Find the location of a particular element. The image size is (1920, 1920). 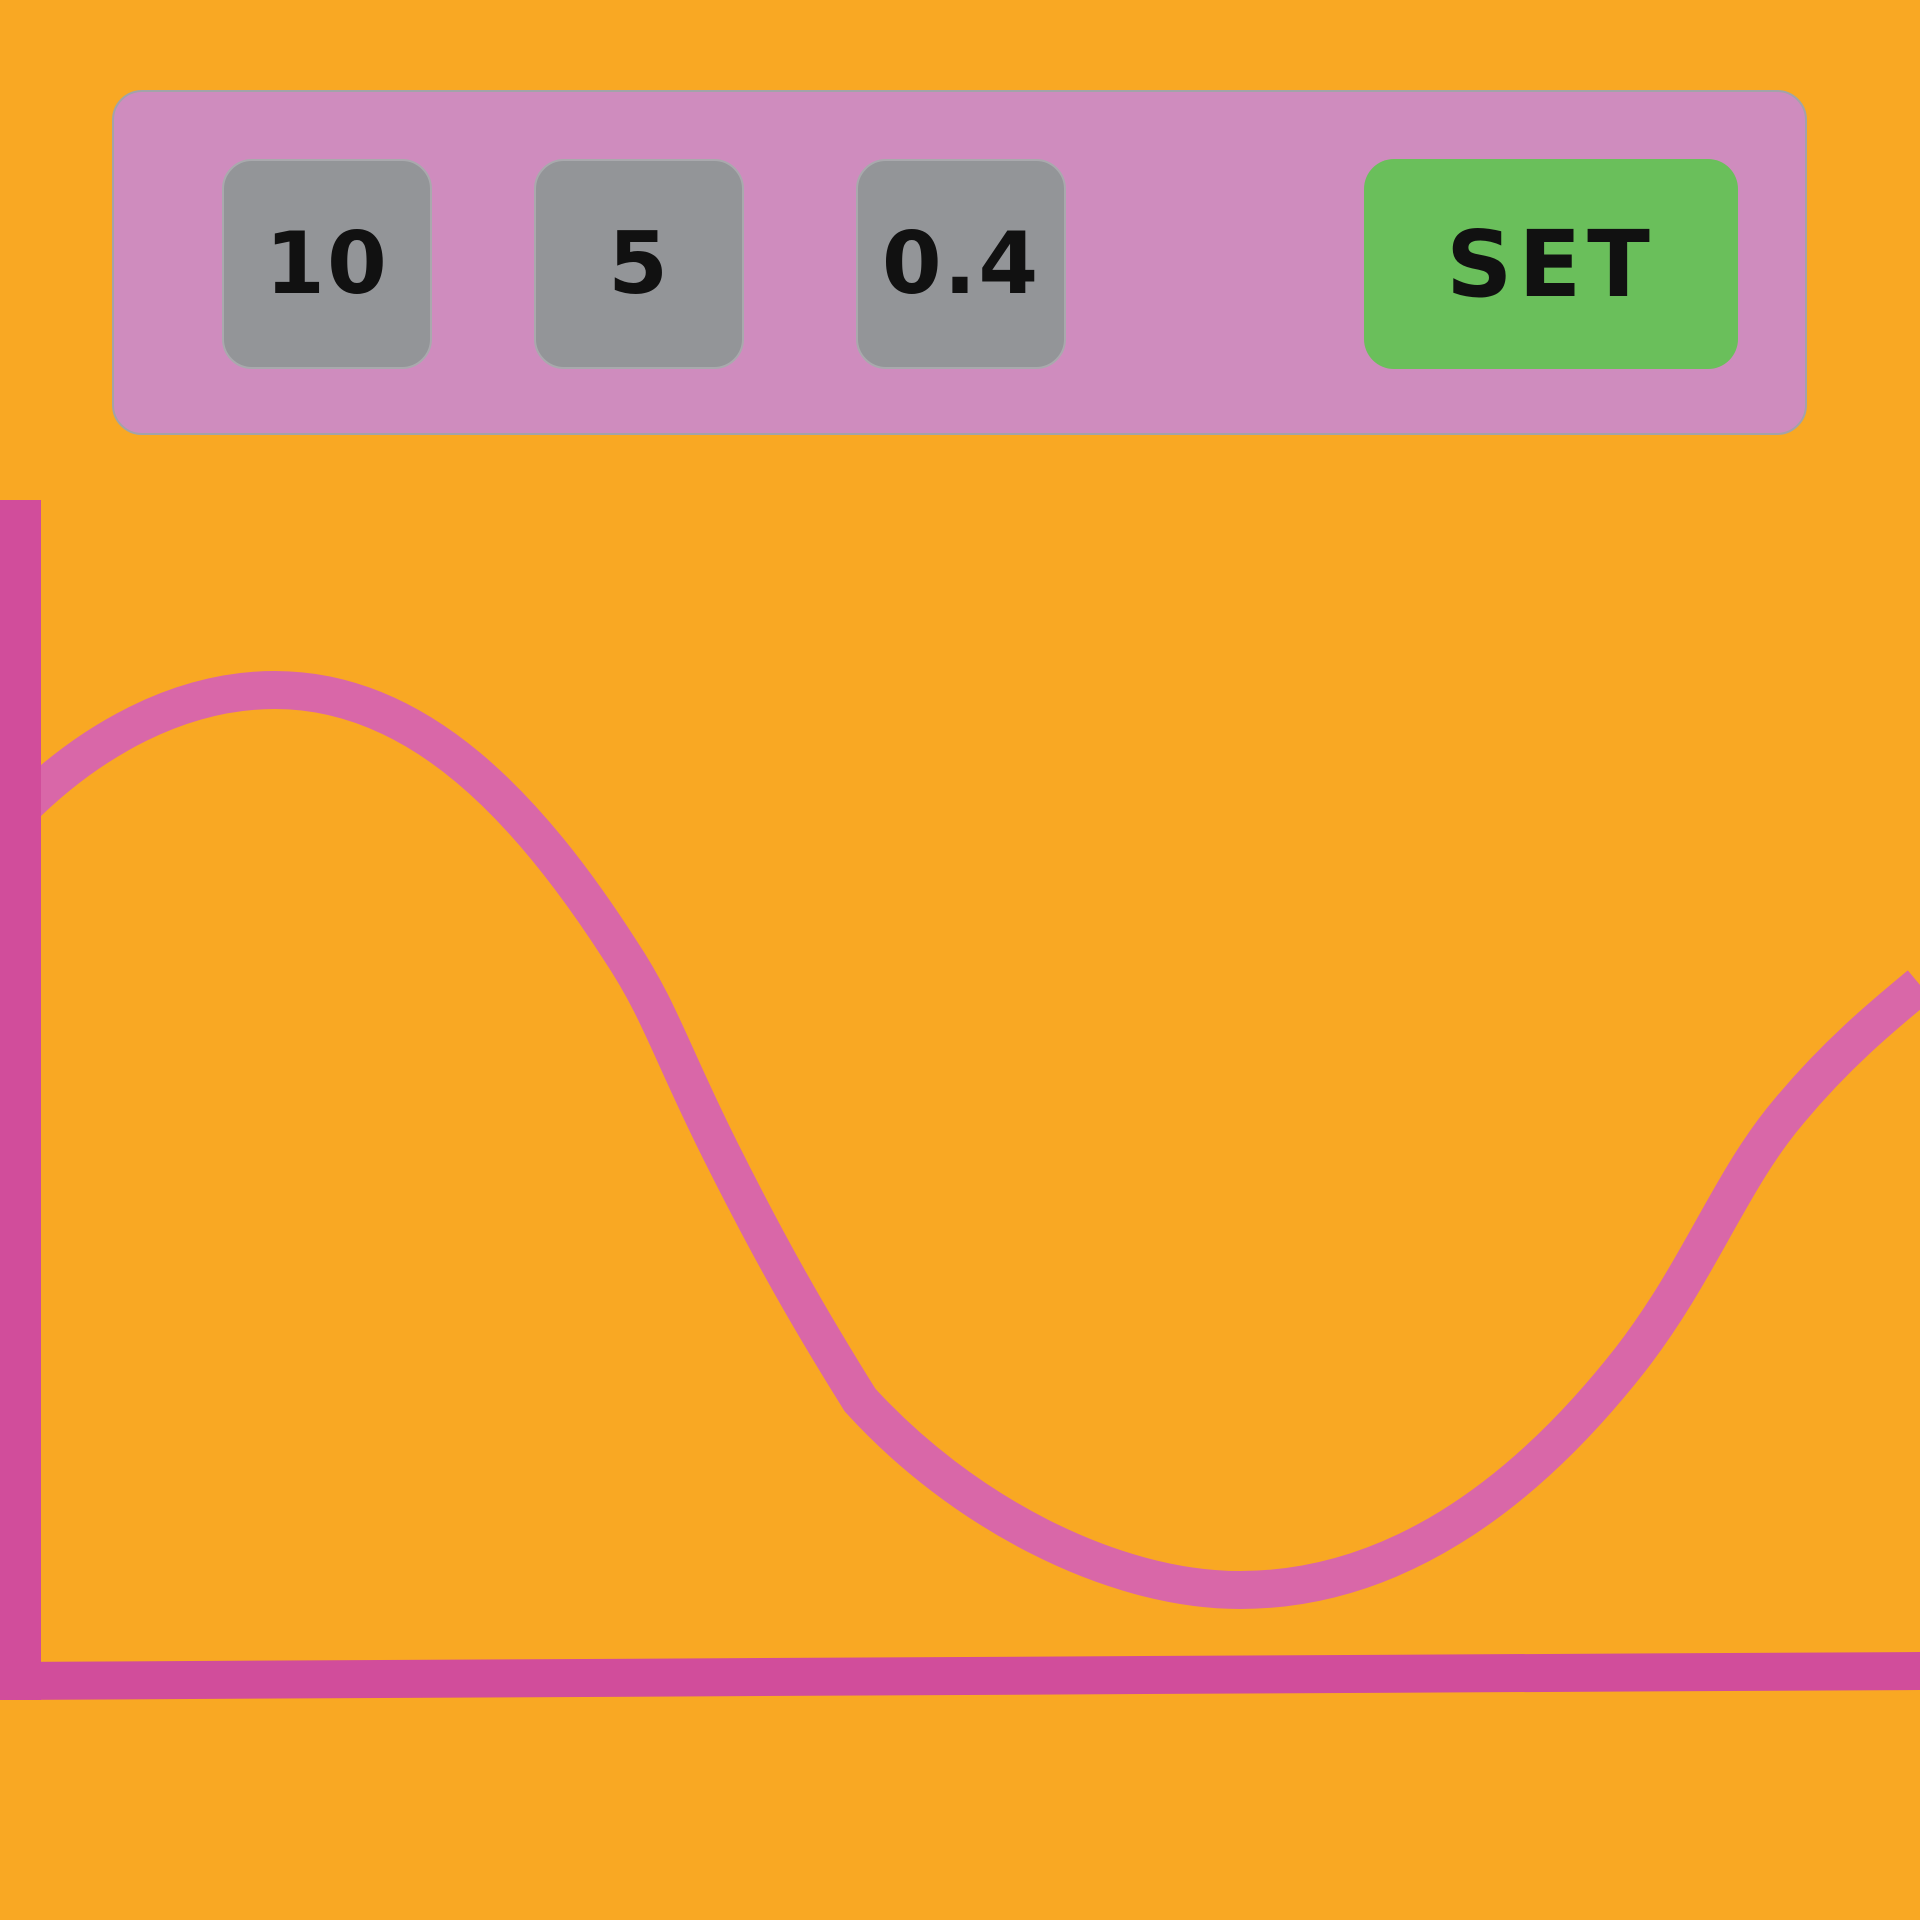

param-2-value: 5 is located at coordinates (639, 264).